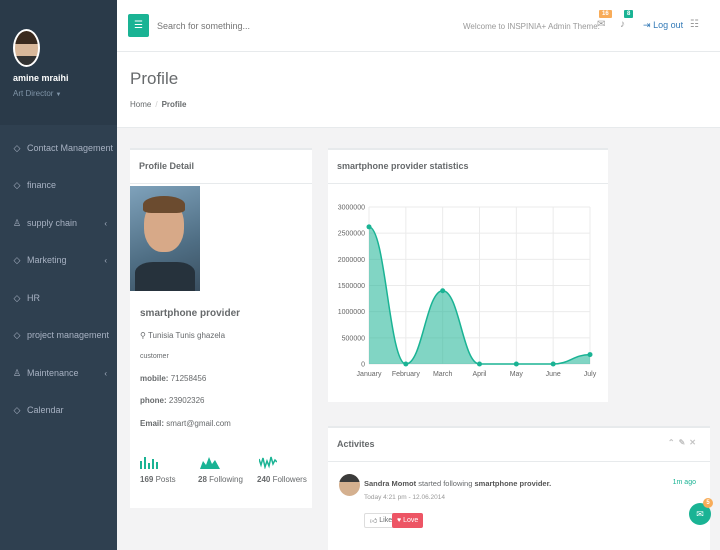  I want to click on sidebar-item-label: Calendar, so click(45, 410).